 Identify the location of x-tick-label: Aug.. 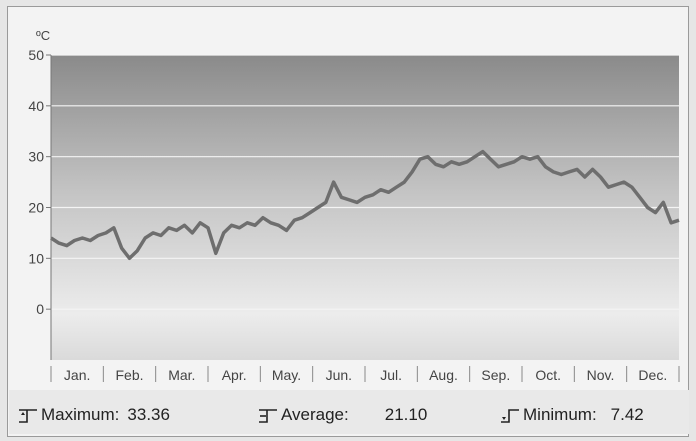
(443, 375).